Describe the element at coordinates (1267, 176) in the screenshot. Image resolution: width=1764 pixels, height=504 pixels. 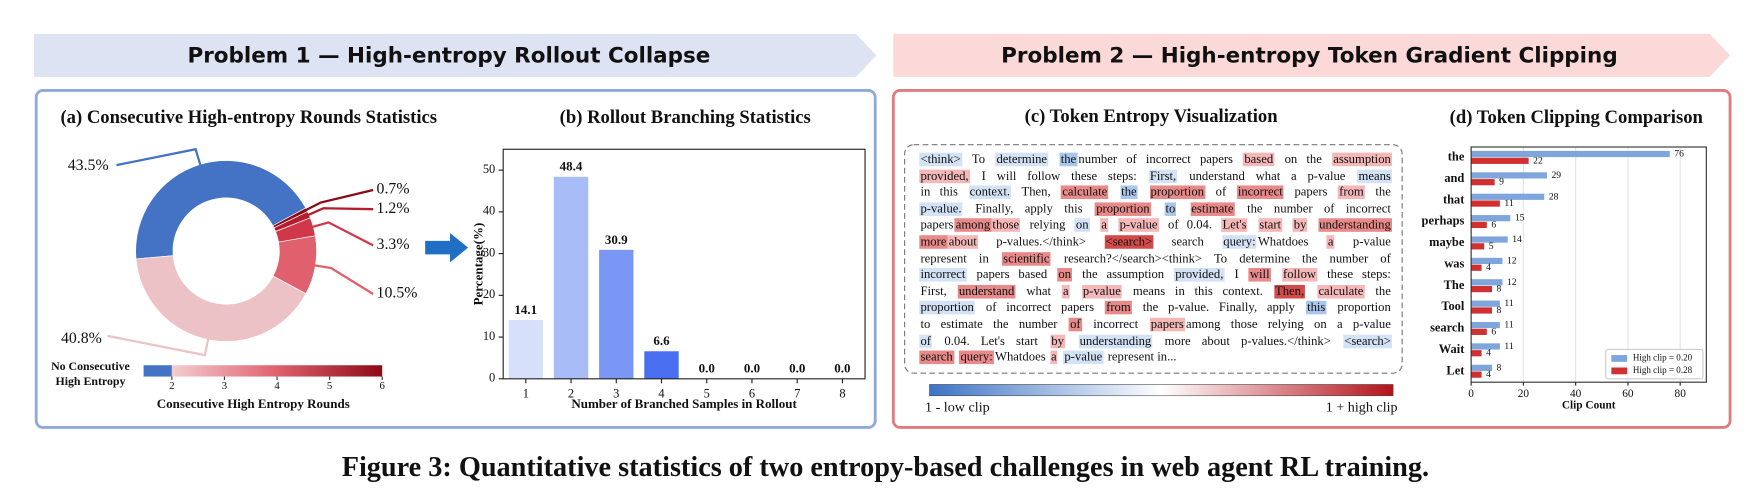
I see `token-text-run: understand what a p-value` at that location.